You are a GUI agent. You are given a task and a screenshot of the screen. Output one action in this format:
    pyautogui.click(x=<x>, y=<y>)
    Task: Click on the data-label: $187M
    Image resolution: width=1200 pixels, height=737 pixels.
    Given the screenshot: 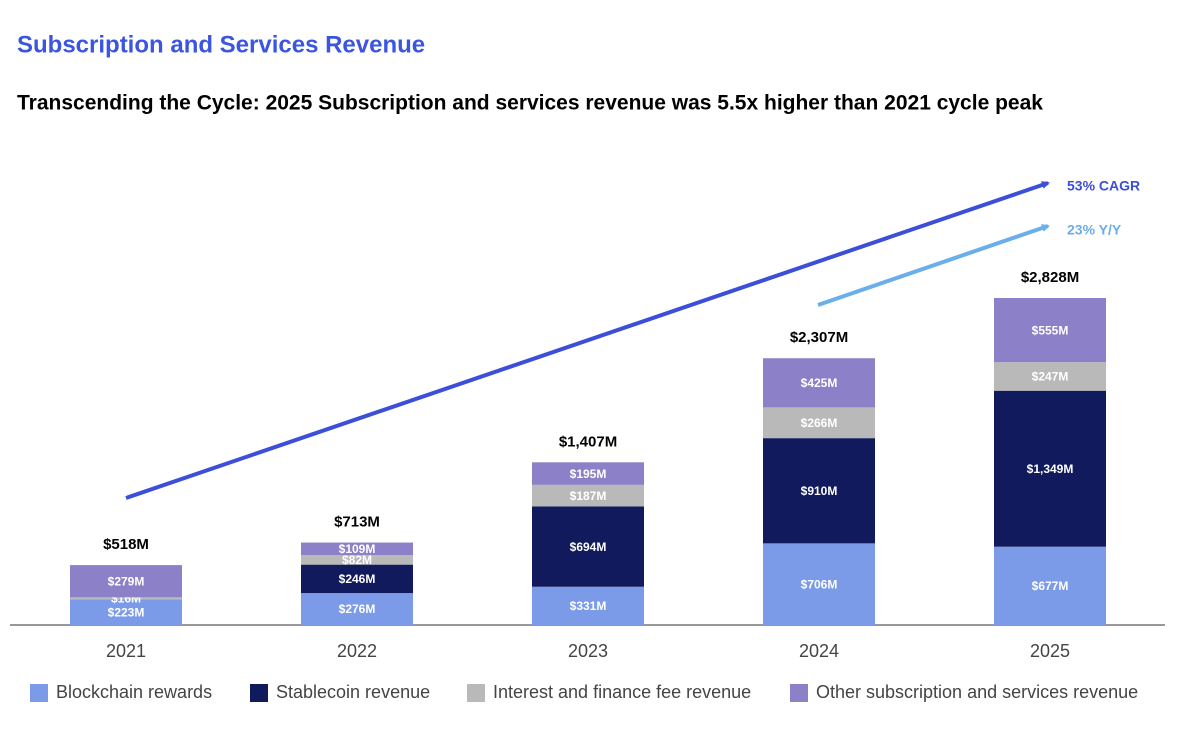 What is the action you would take?
    pyautogui.click(x=588, y=496)
    